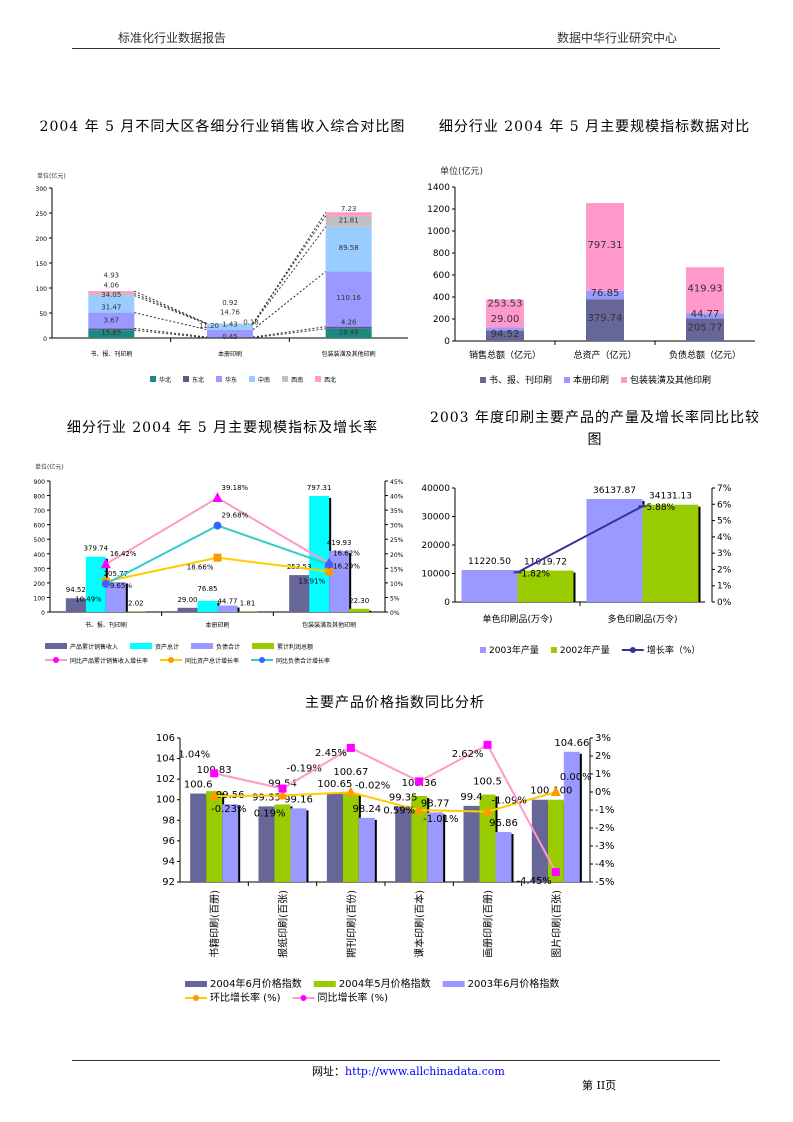  I want to click on footer-rule, so click(396, 1060).